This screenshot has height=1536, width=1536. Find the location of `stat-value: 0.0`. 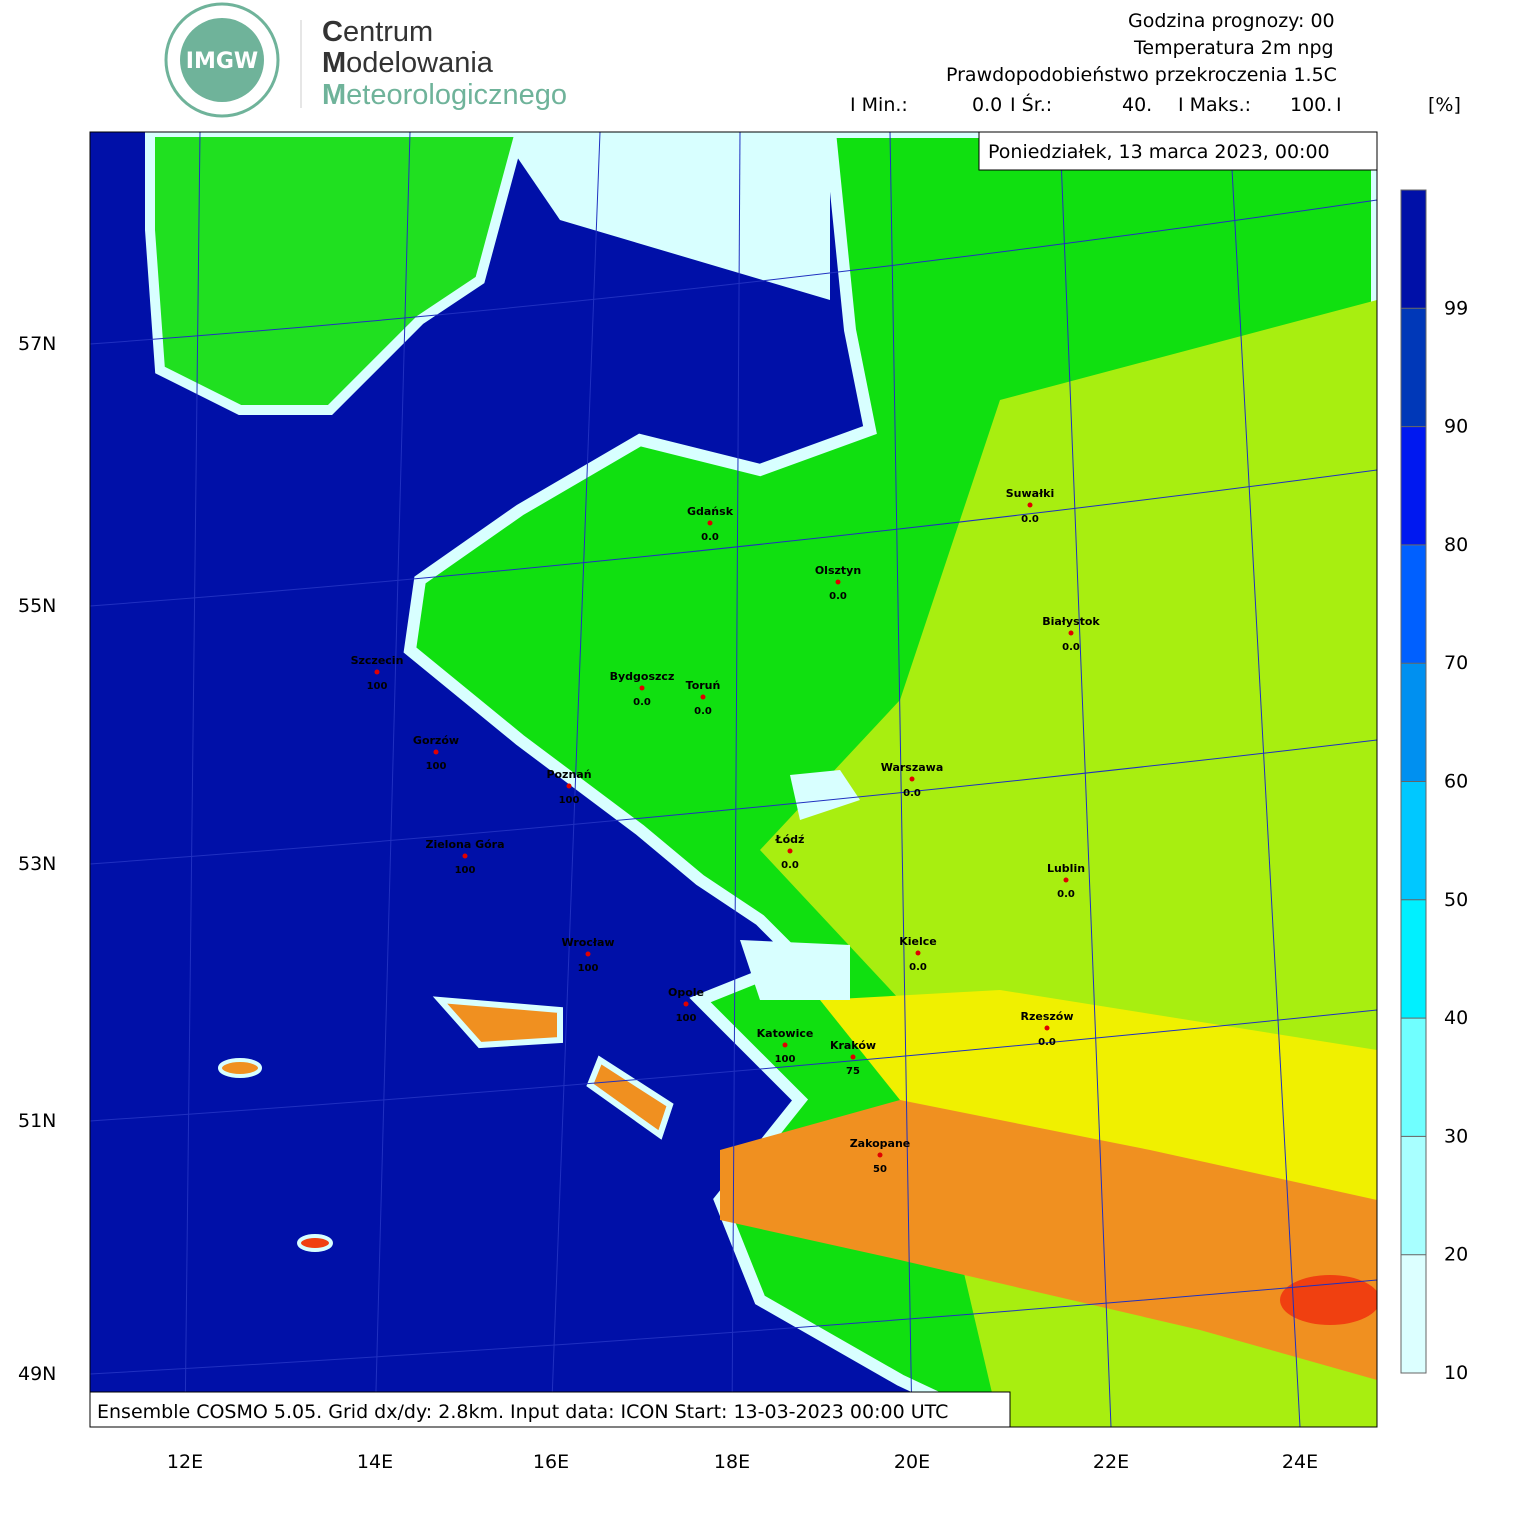

stat-value: 0.0 is located at coordinates (987, 105).